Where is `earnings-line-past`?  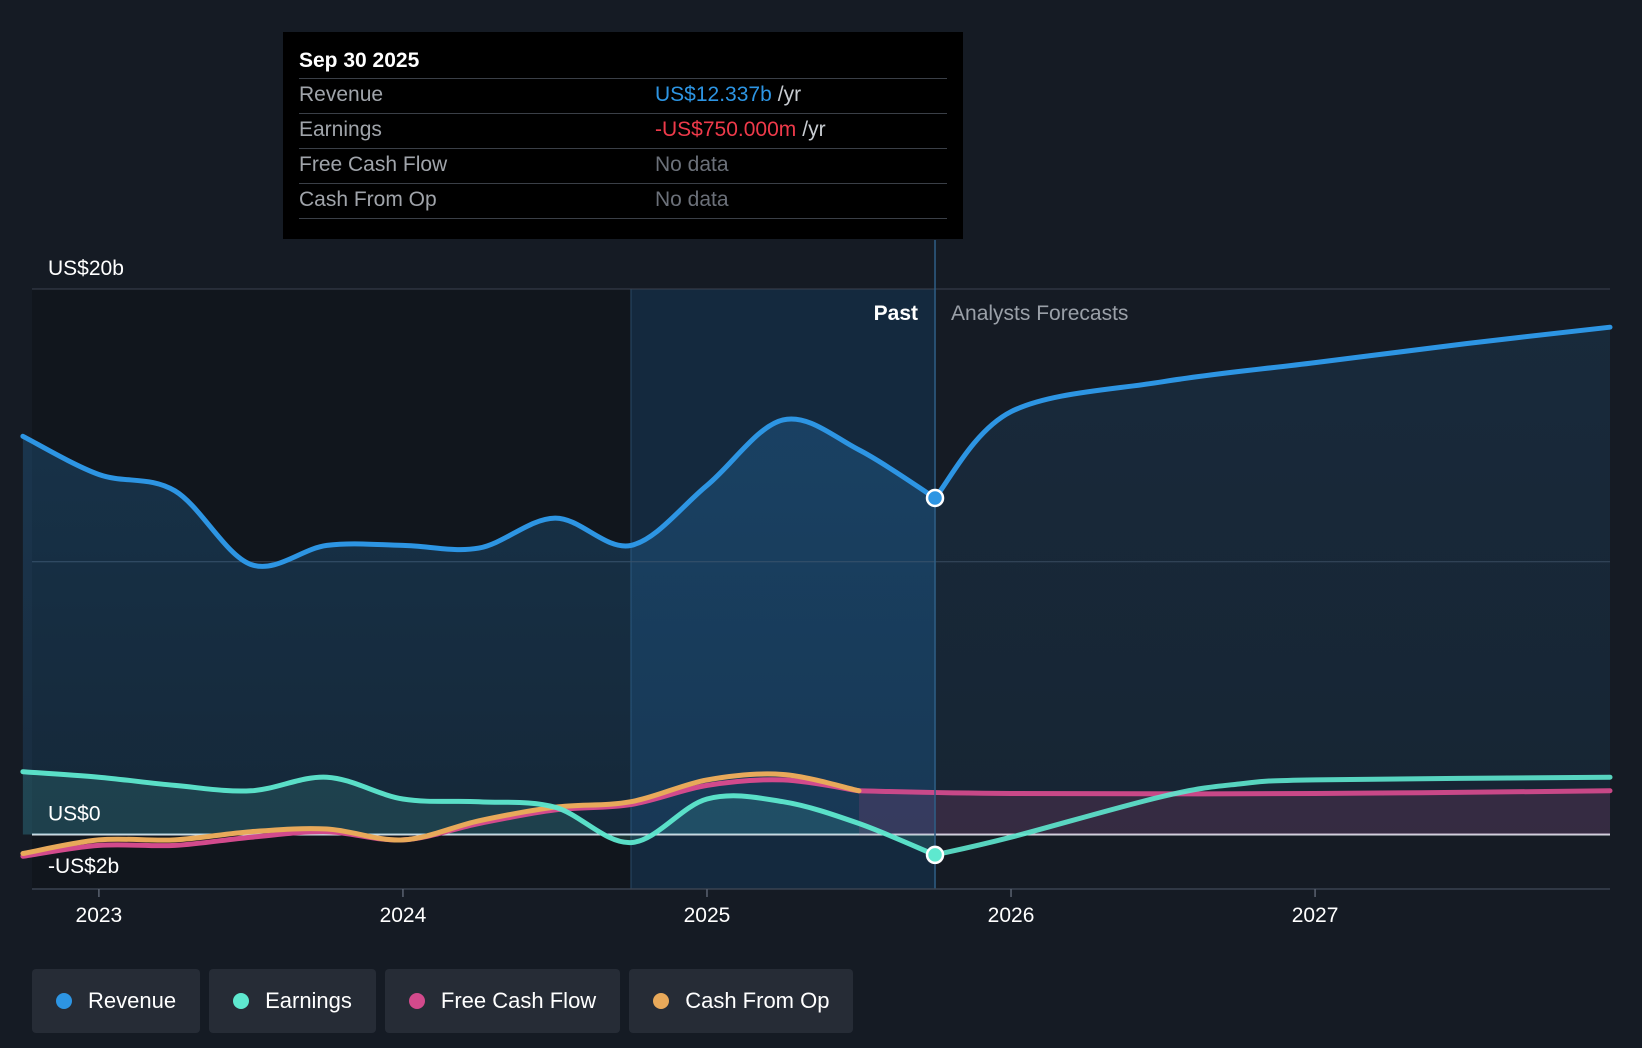 earnings-line-past is located at coordinates (479, 813).